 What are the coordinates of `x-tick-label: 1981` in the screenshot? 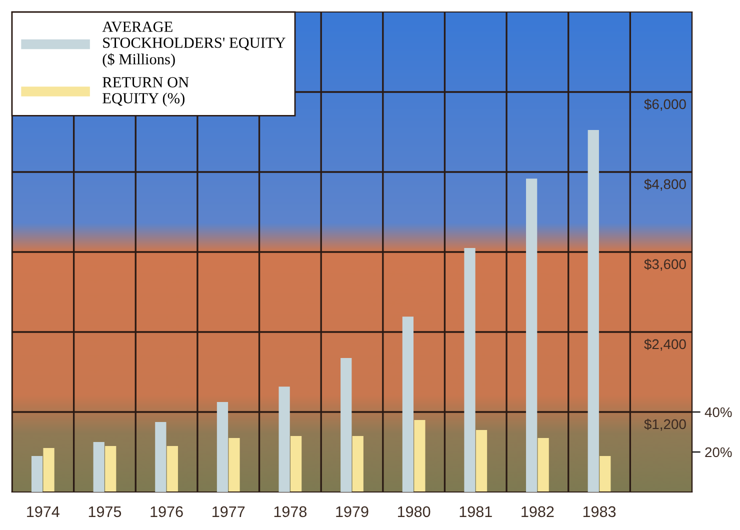 It's located at (476, 512).